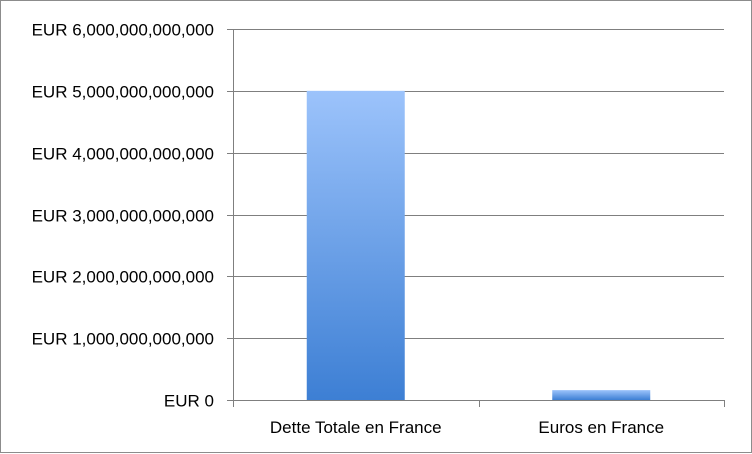  I want to click on y-tick-label: EUR 5,000,000,000,000, so click(123, 92).